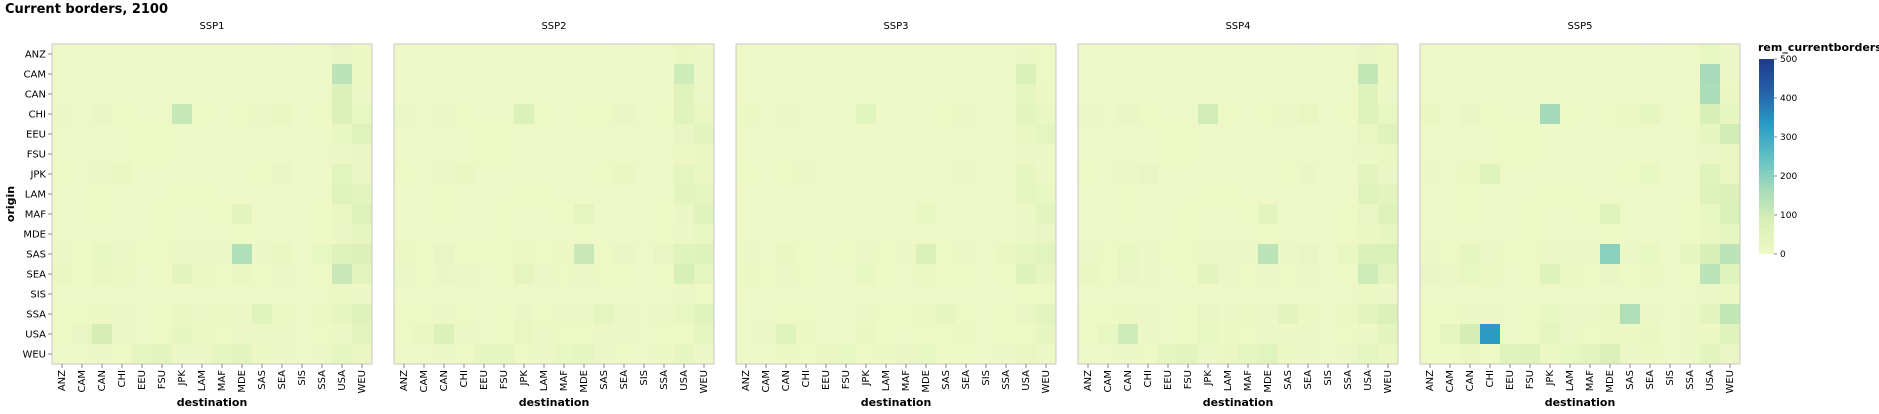  What do you see at coordinates (36, 155) in the screenshot?
I see `y-tick-label: FSU` at bounding box center [36, 155].